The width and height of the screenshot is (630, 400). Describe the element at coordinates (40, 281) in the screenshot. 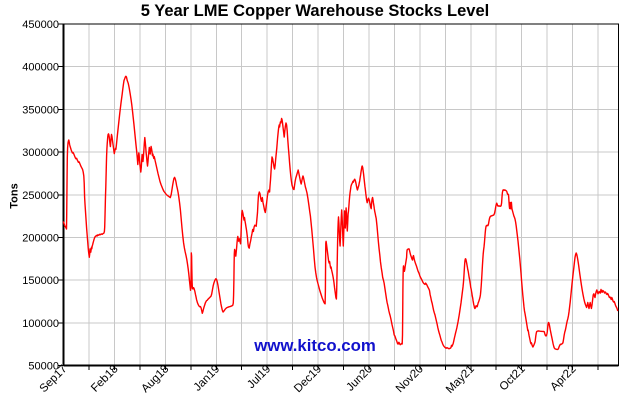

I see `svg-text: 150000` at that location.